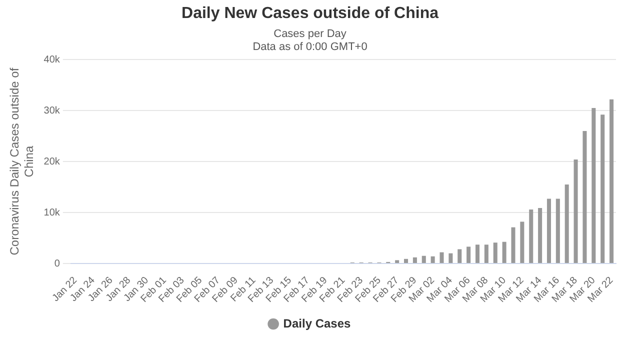  Describe the element at coordinates (52, 60) in the screenshot. I see `y-tick-label: 40k` at that location.